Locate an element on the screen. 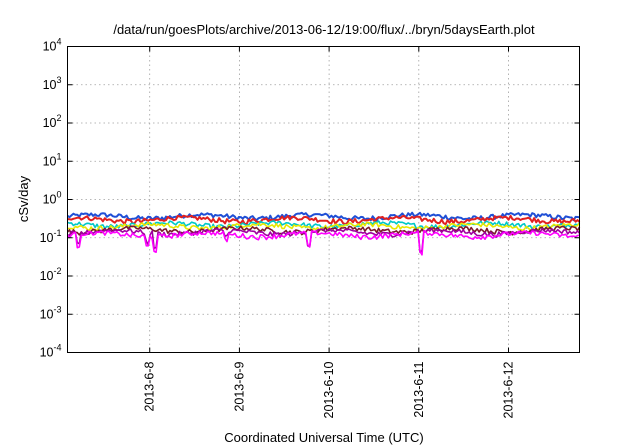 The image size is (640, 448). data-series is located at coordinates (323, 233).